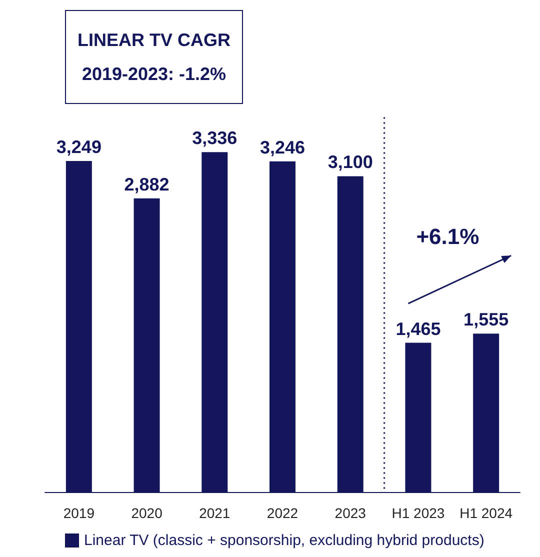  Describe the element at coordinates (79, 147) in the screenshot. I see `data-label: 3,249` at that location.